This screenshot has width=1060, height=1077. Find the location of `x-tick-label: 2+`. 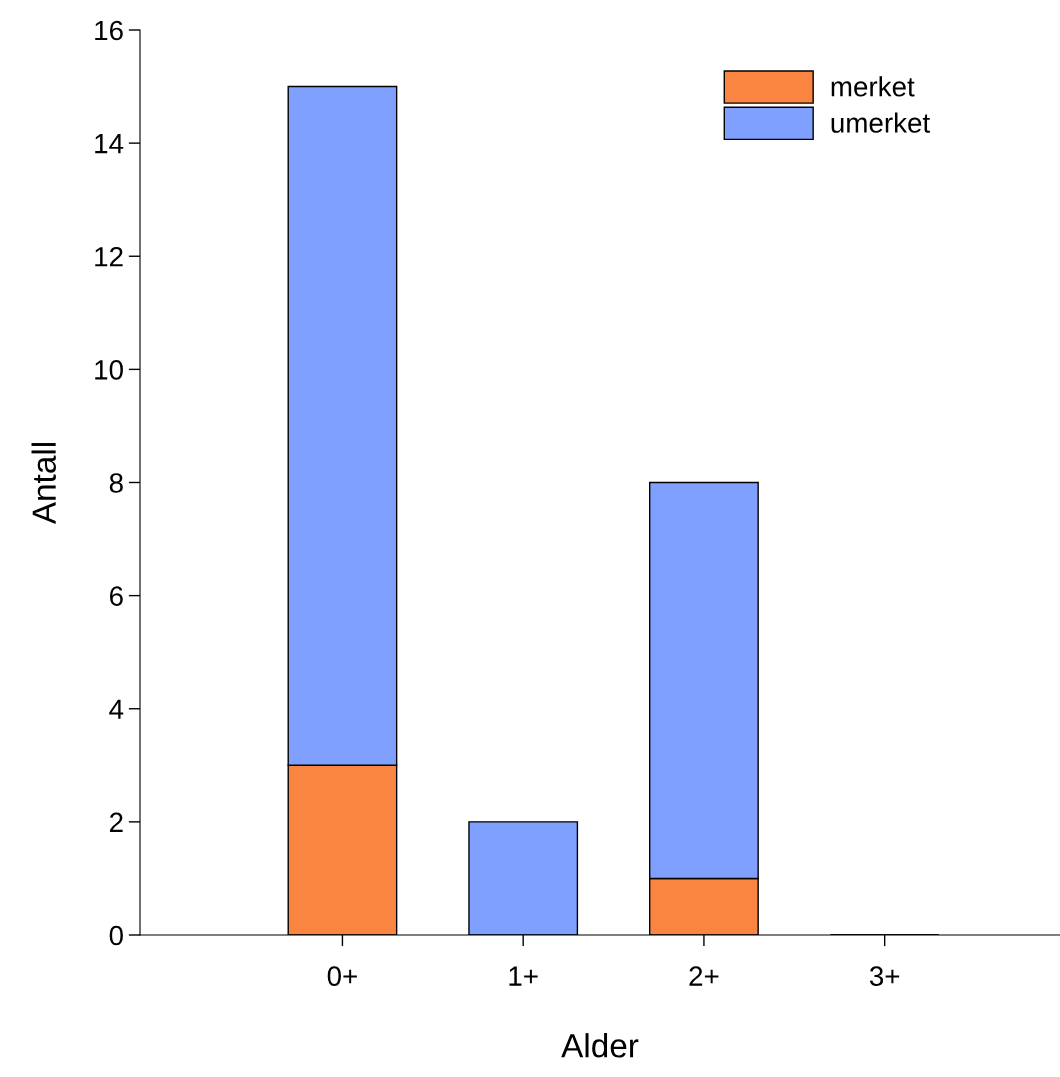

x-tick-label: 2+ is located at coordinates (704, 976).